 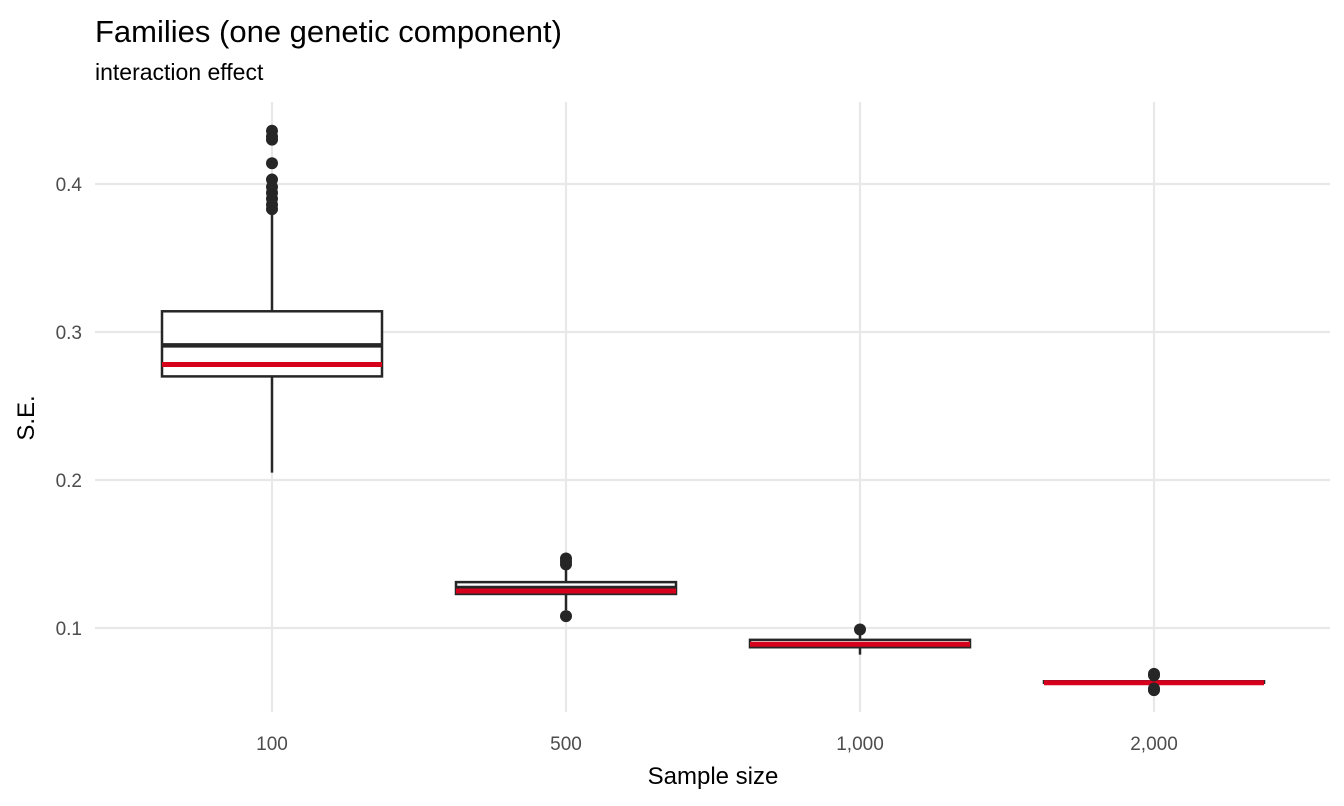 What do you see at coordinates (26, 417) in the screenshot?
I see `y-axis-title: S.E.` at bounding box center [26, 417].